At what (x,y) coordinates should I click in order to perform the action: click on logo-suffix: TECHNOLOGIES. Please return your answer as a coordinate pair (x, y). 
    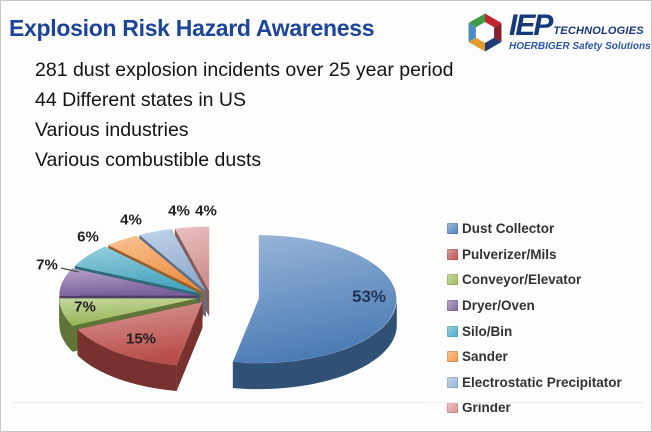
    Looking at the image, I should click on (598, 31).